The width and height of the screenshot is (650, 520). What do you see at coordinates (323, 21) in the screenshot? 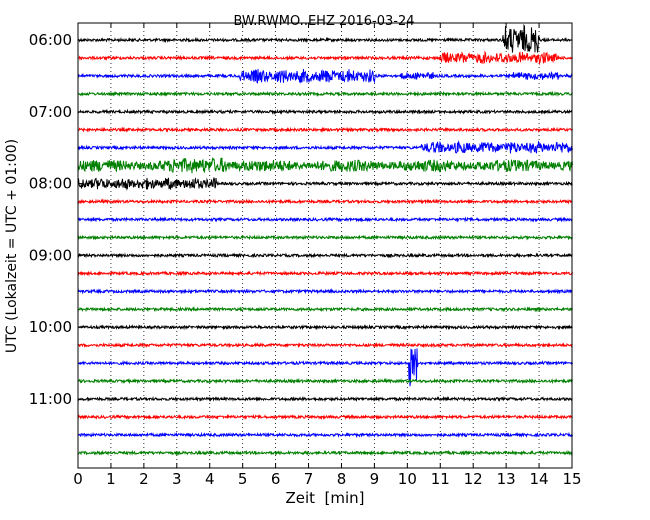
I see `chart-title: BW.RWMO..EHZ 2016-03-24` at bounding box center [323, 21].